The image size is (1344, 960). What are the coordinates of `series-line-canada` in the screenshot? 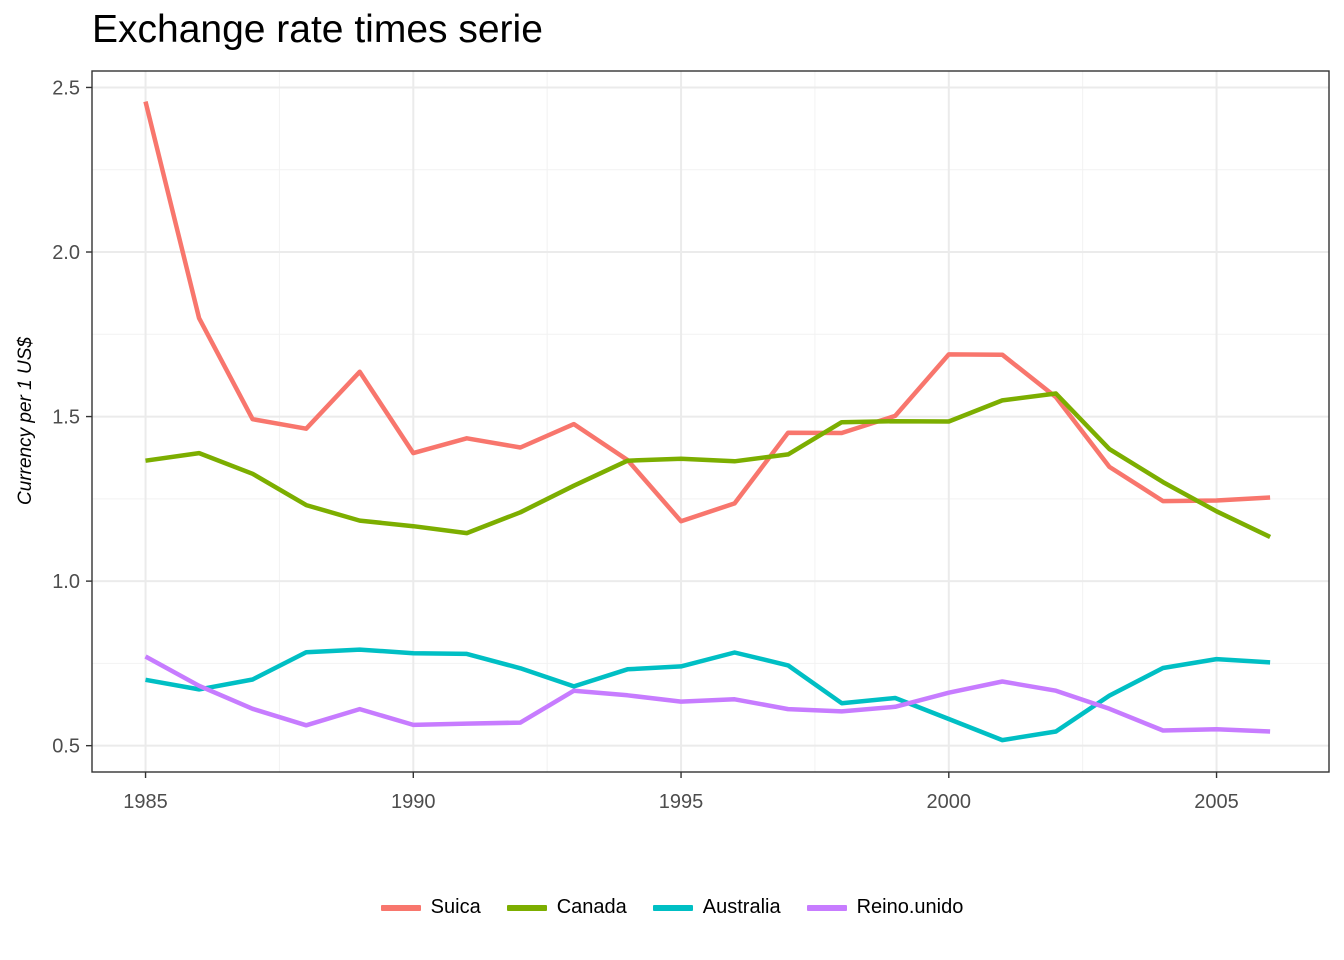 It's located at (708, 465).